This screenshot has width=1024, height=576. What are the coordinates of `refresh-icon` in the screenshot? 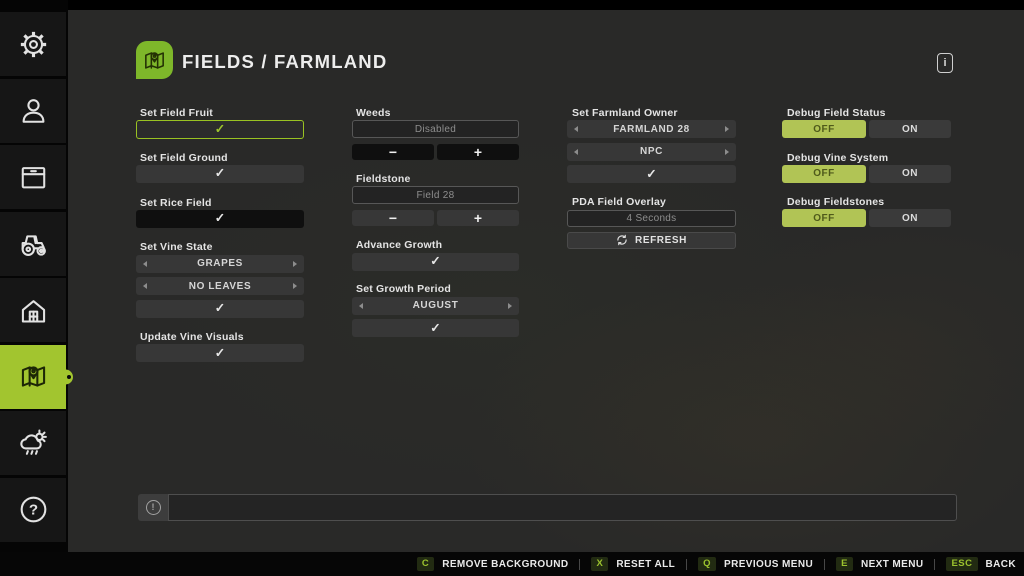 It's located at (622, 240).